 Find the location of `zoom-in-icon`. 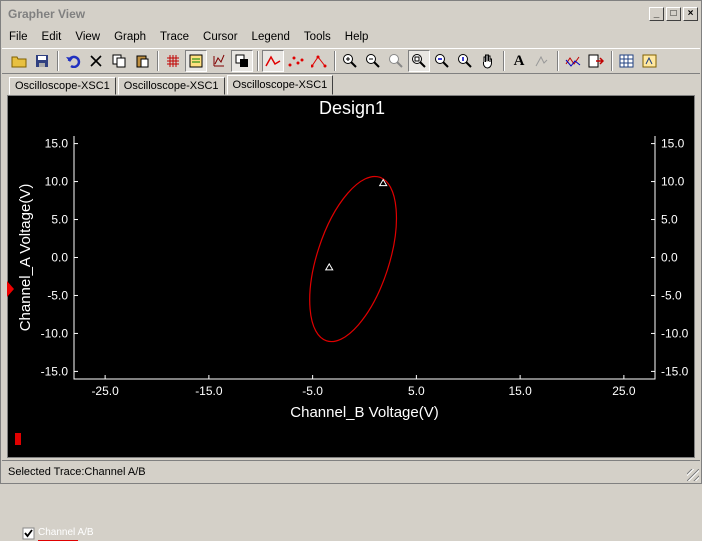

zoom-in-icon is located at coordinates (350, 61).